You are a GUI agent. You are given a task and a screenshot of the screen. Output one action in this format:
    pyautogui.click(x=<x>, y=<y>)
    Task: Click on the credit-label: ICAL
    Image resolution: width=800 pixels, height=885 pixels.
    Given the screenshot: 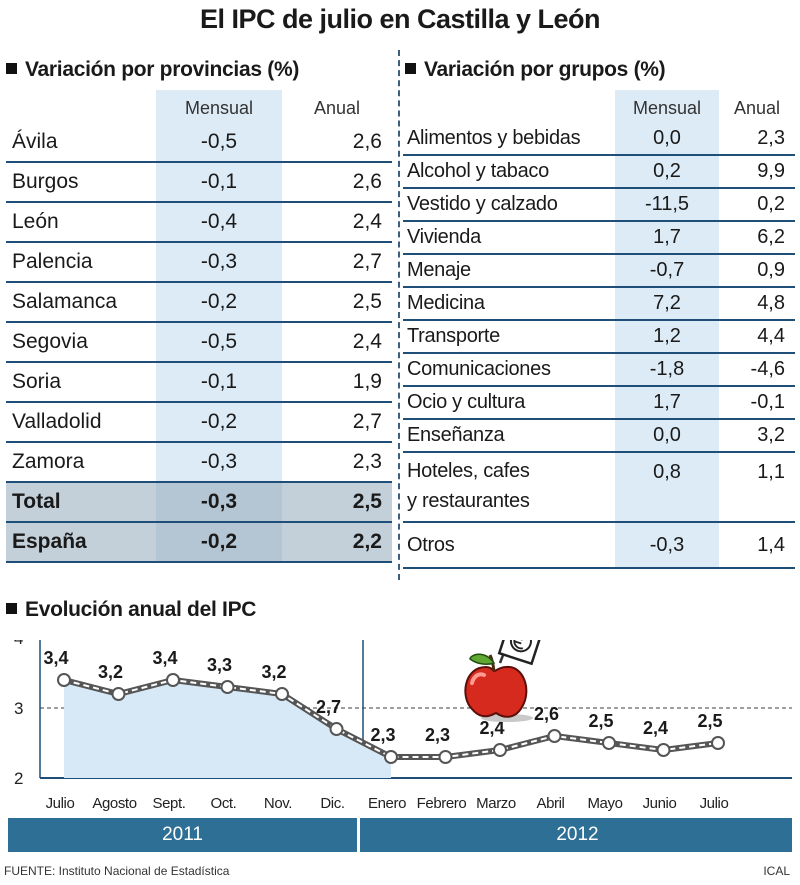 What is the action you would take?
    pyautogui.click(x=776, y=871)
    